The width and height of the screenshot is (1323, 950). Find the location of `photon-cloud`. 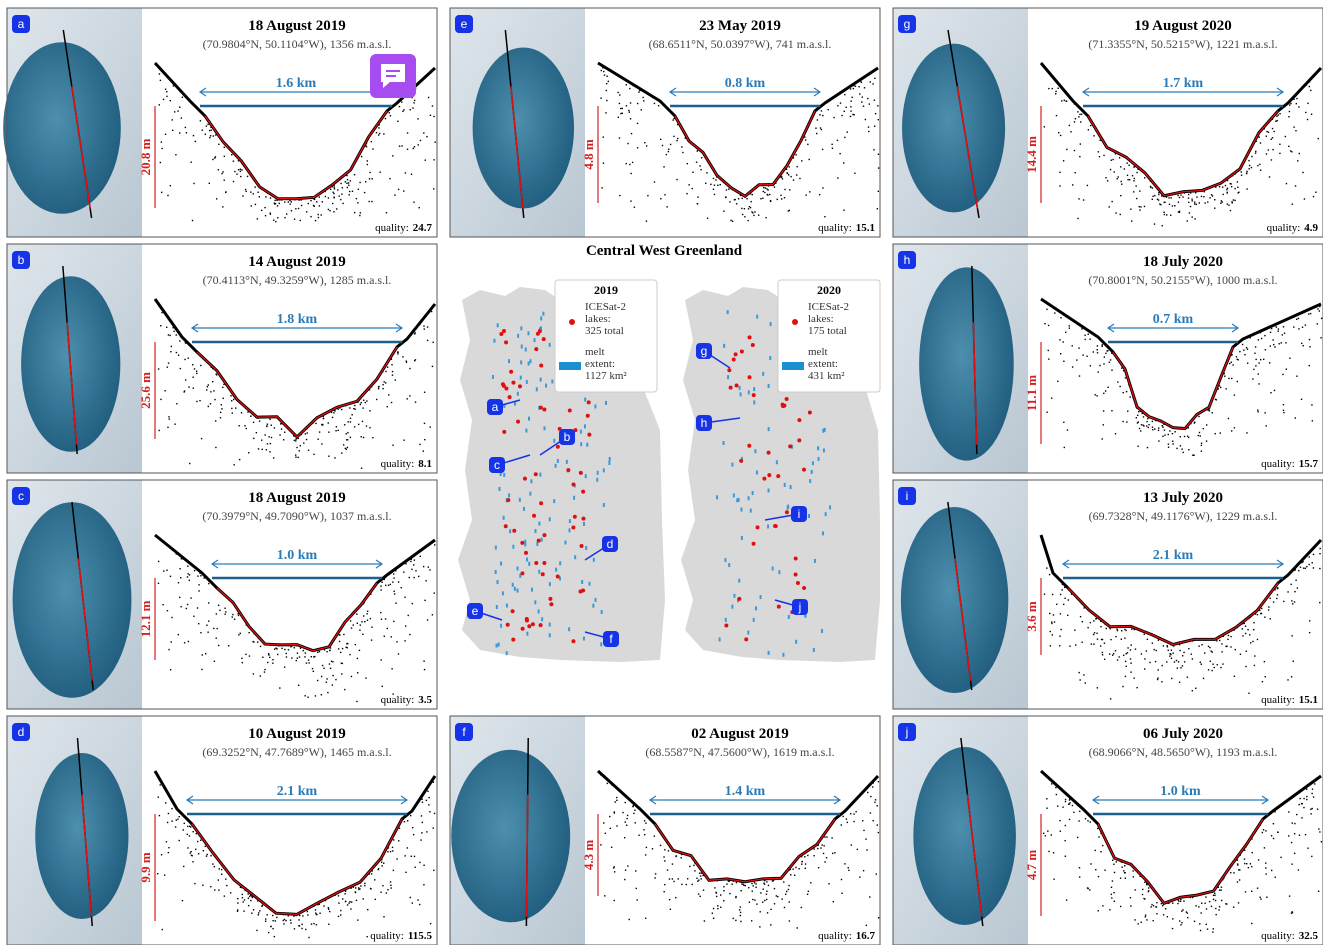

photon-cloud is located at coordinates (295, 389).